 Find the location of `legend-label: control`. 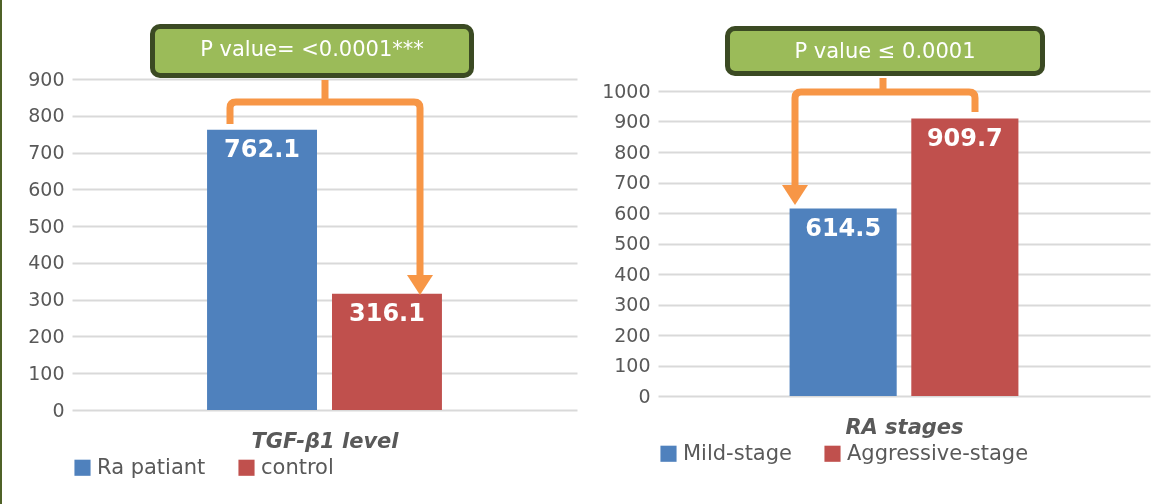

legend-label: control is located at coordinates (297, 466).